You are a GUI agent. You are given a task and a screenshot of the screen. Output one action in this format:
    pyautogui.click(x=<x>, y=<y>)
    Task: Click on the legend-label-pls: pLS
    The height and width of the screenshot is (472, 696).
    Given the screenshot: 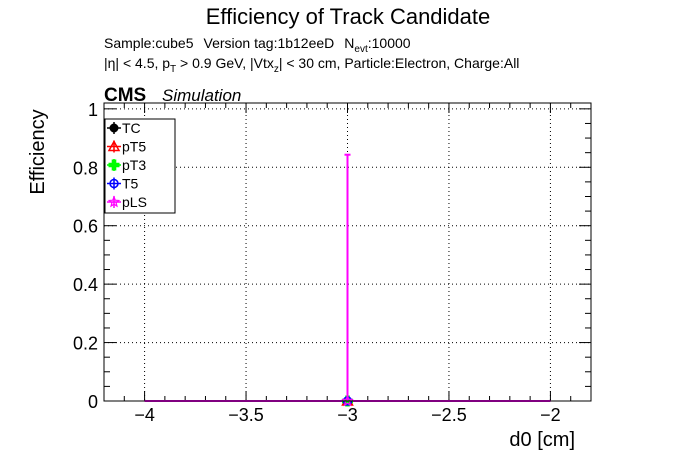 What is the action you would take?
    pyautogui.click(x=134, y=202)
    